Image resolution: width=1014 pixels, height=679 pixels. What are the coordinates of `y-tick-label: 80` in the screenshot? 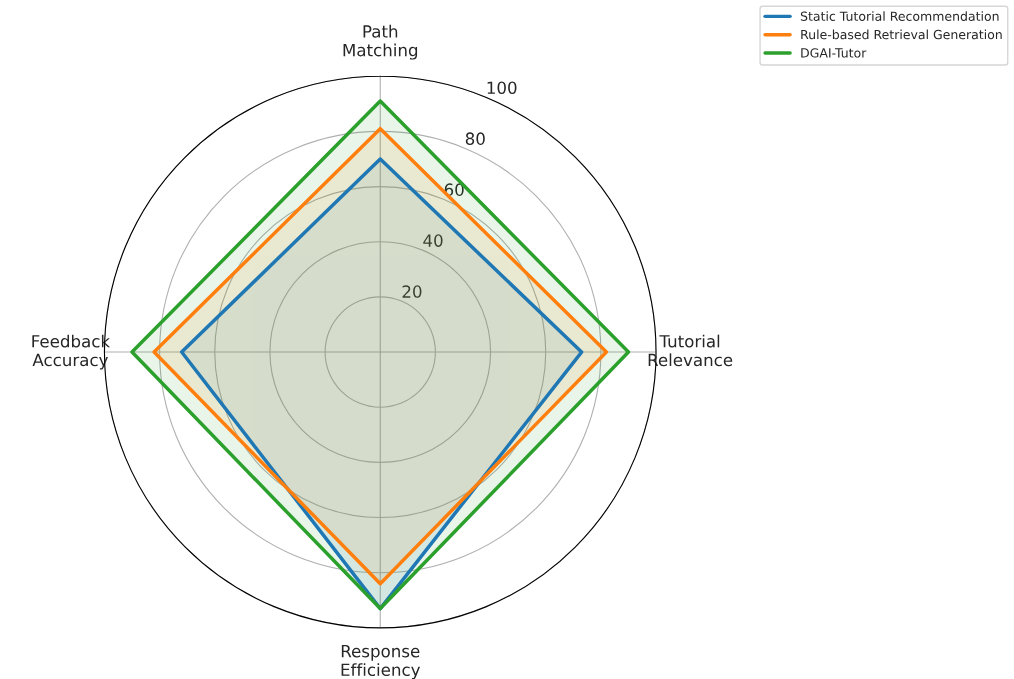 It's located at (475, 138).